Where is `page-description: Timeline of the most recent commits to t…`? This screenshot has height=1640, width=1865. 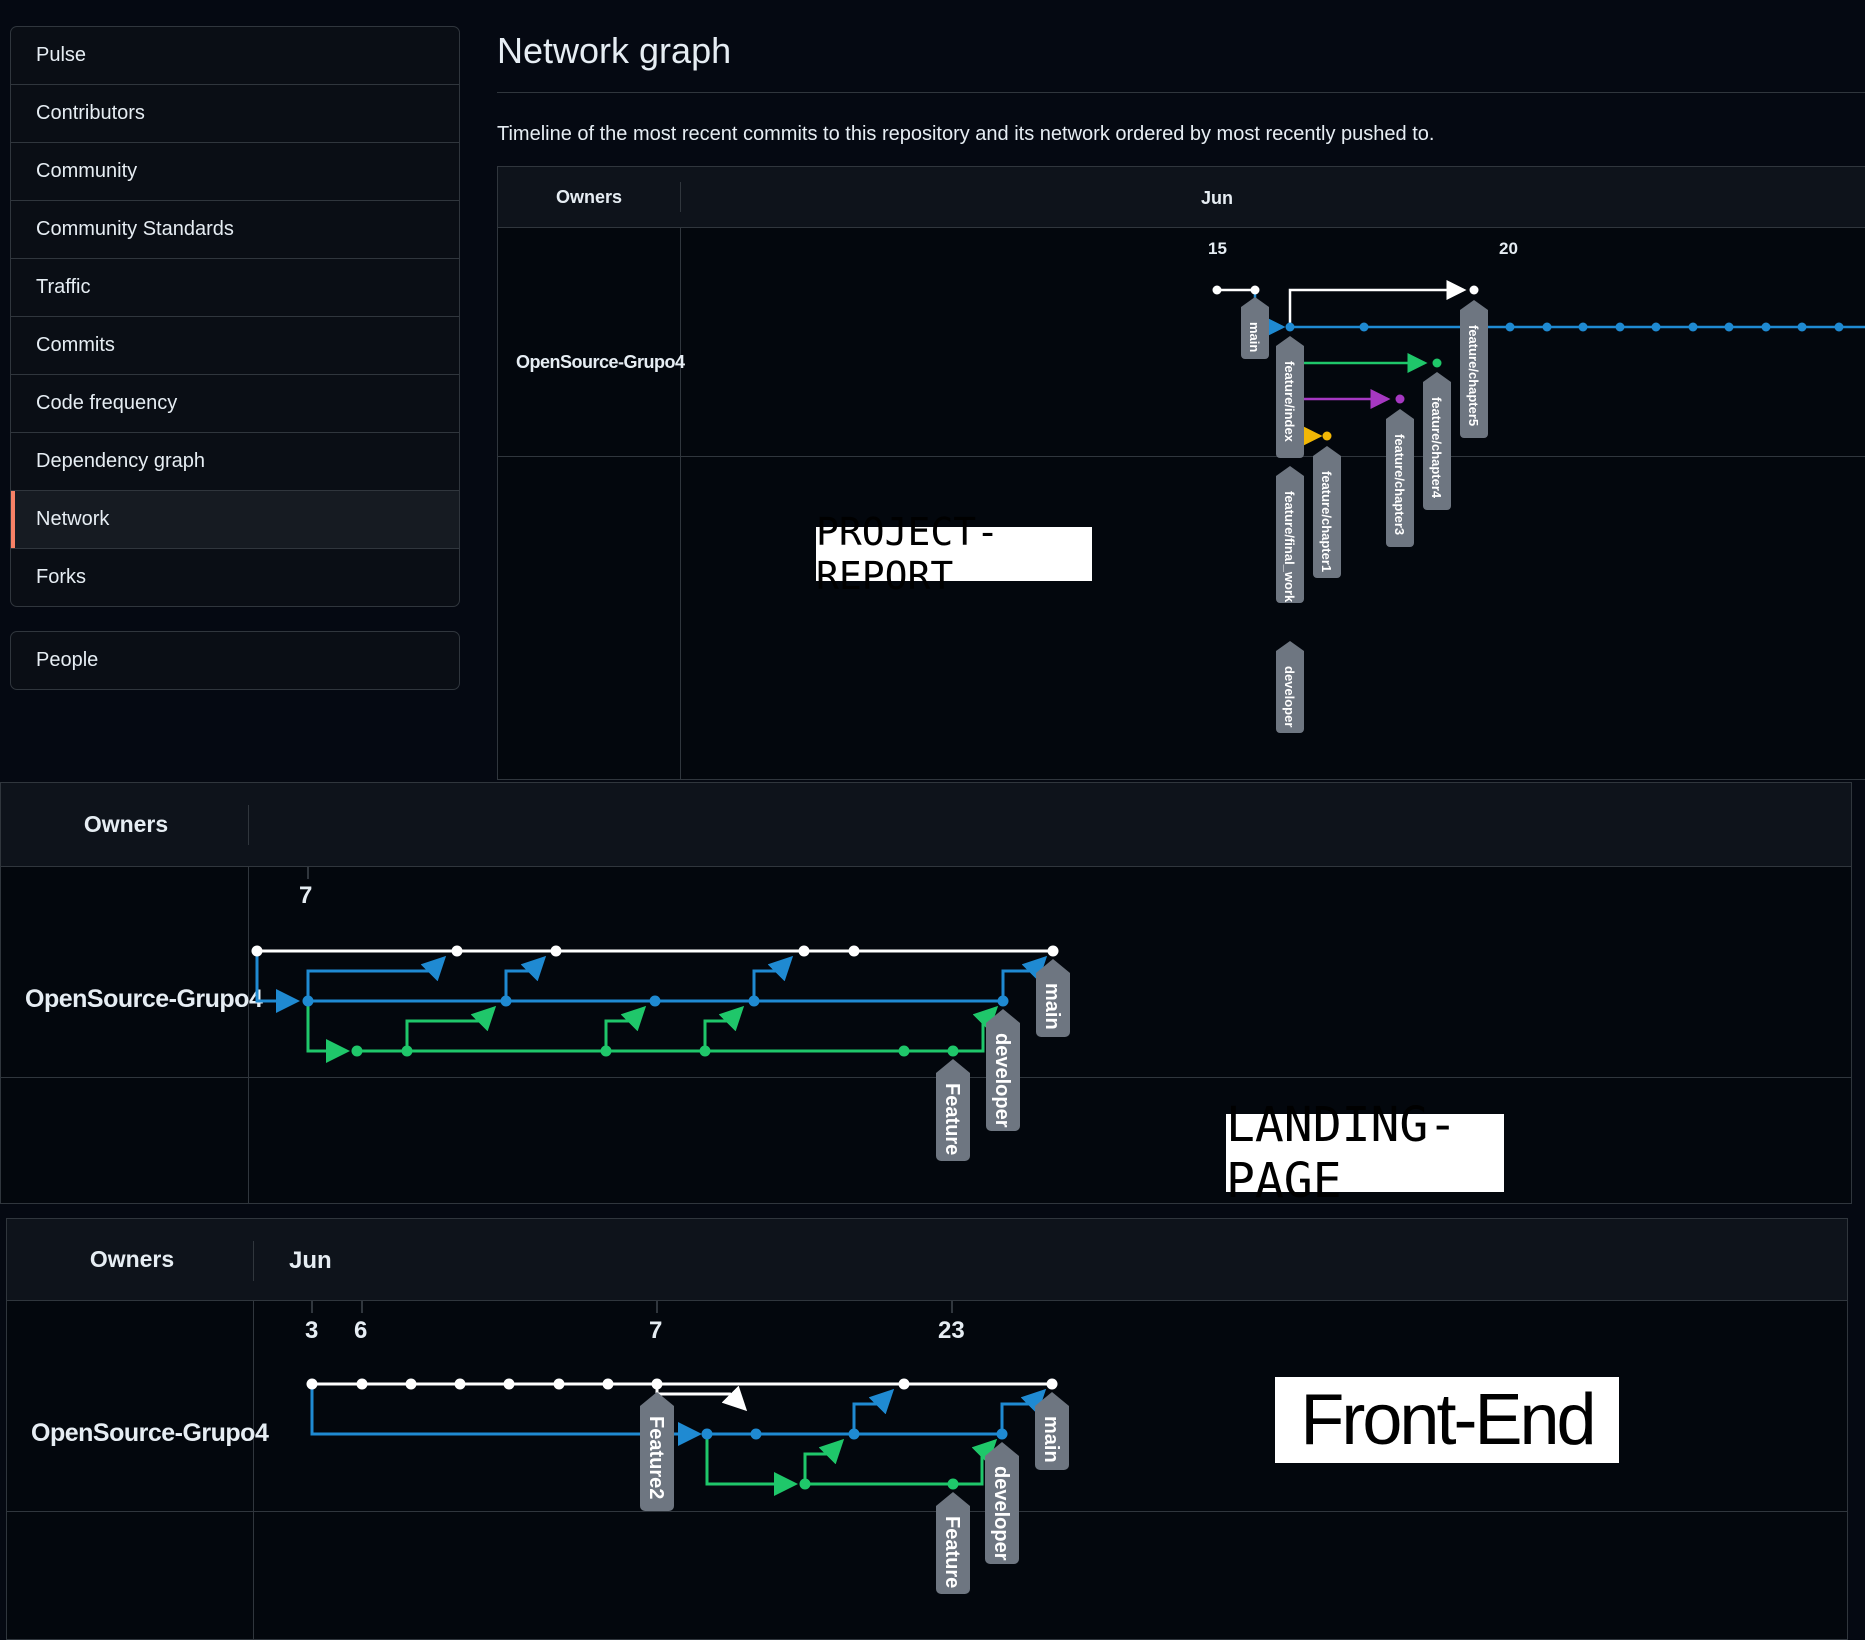 page-description: Timeline of the most recent commits to t… is located at coordinates (966, 134).